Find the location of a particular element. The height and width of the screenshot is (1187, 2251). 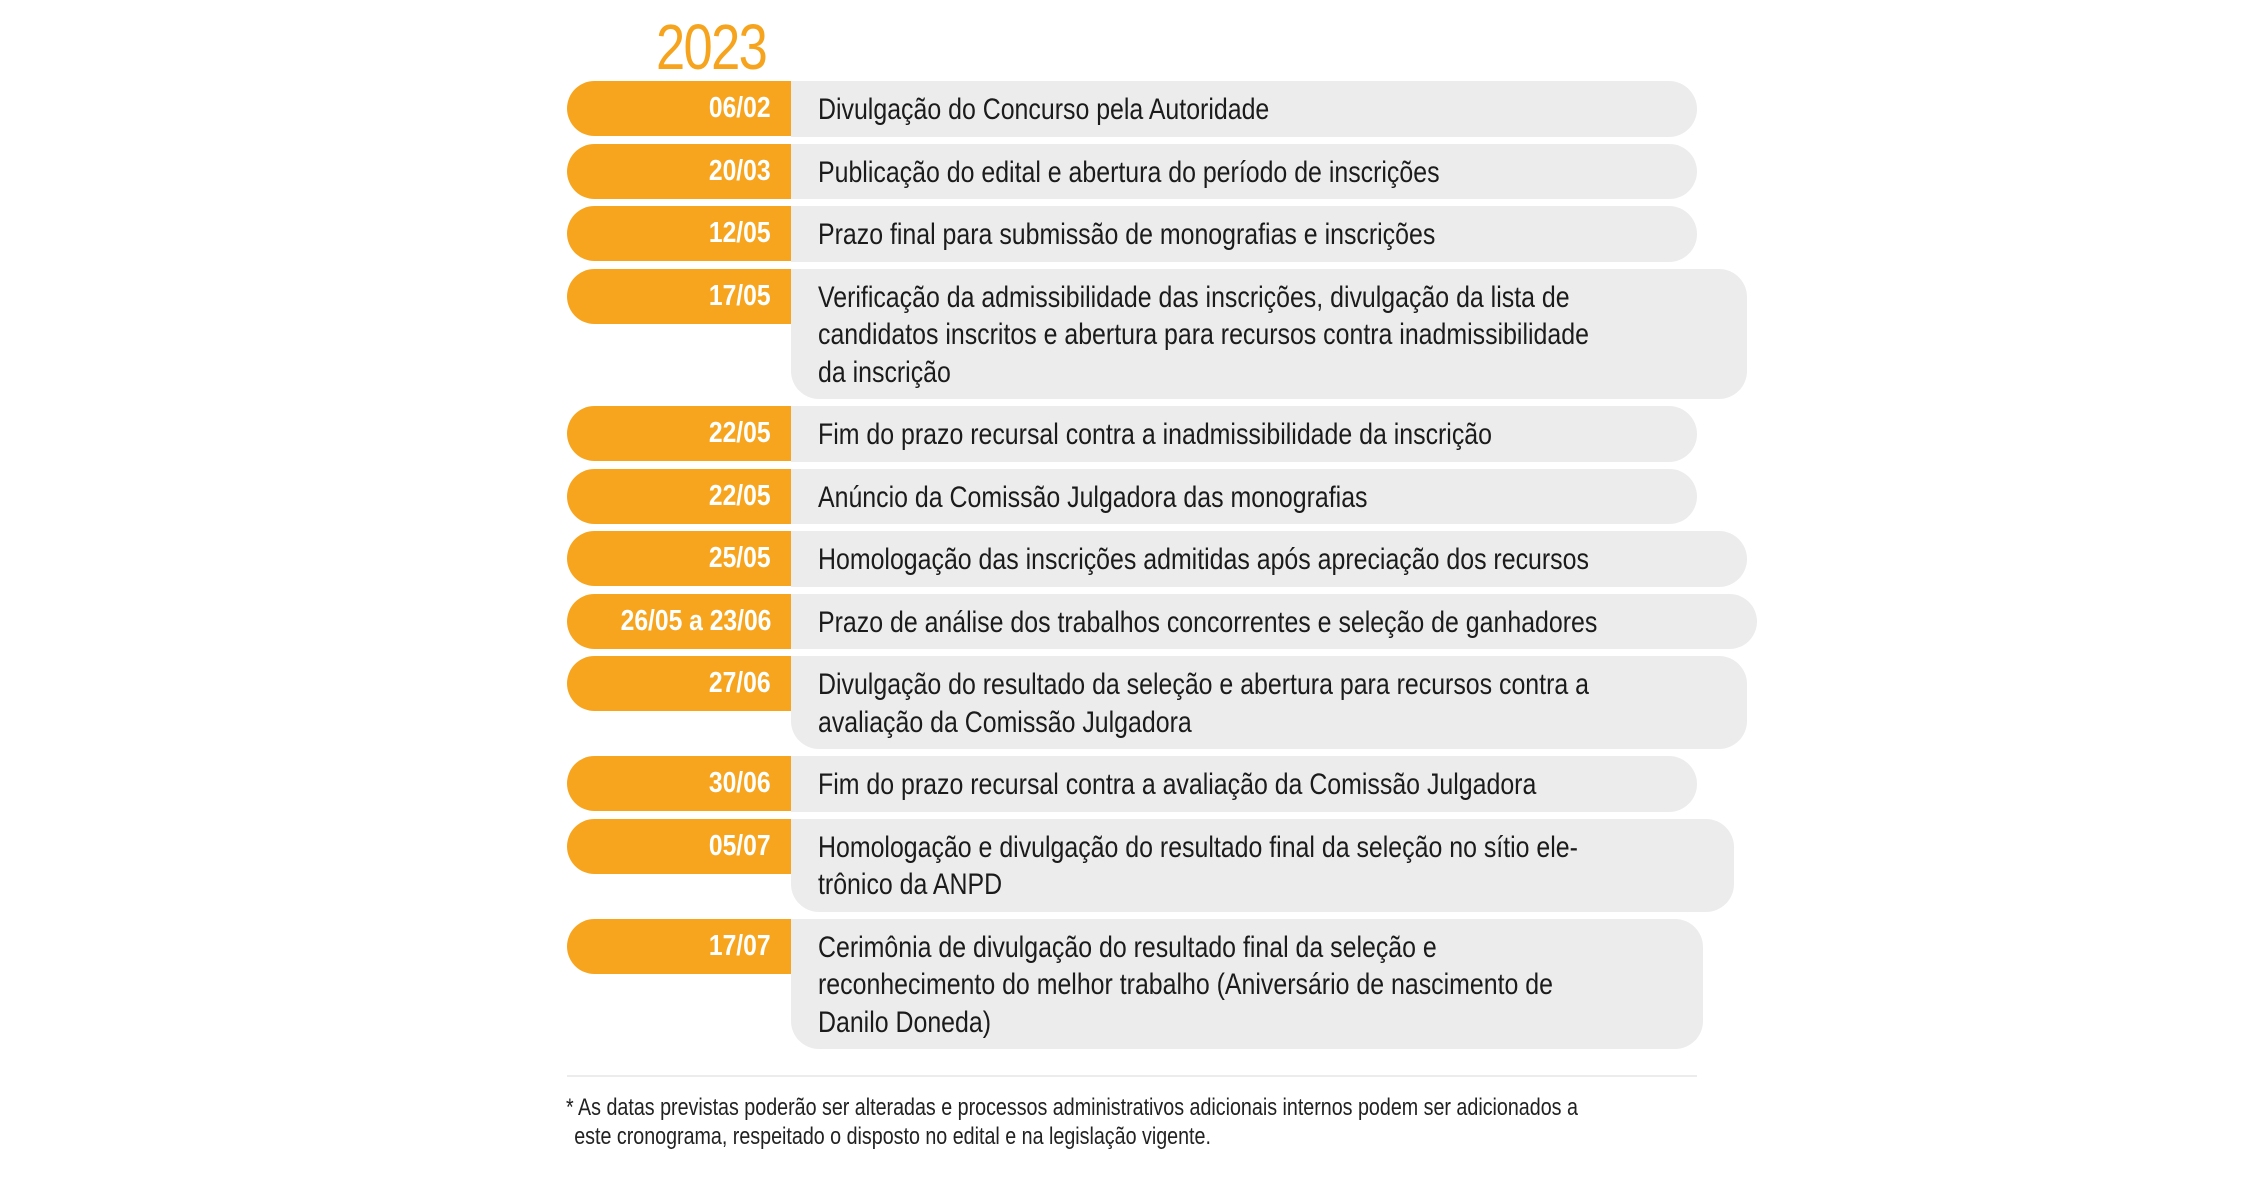

description-line: Divulgação do Concurso pela Autoridade is located at coordinates (1044, 109).